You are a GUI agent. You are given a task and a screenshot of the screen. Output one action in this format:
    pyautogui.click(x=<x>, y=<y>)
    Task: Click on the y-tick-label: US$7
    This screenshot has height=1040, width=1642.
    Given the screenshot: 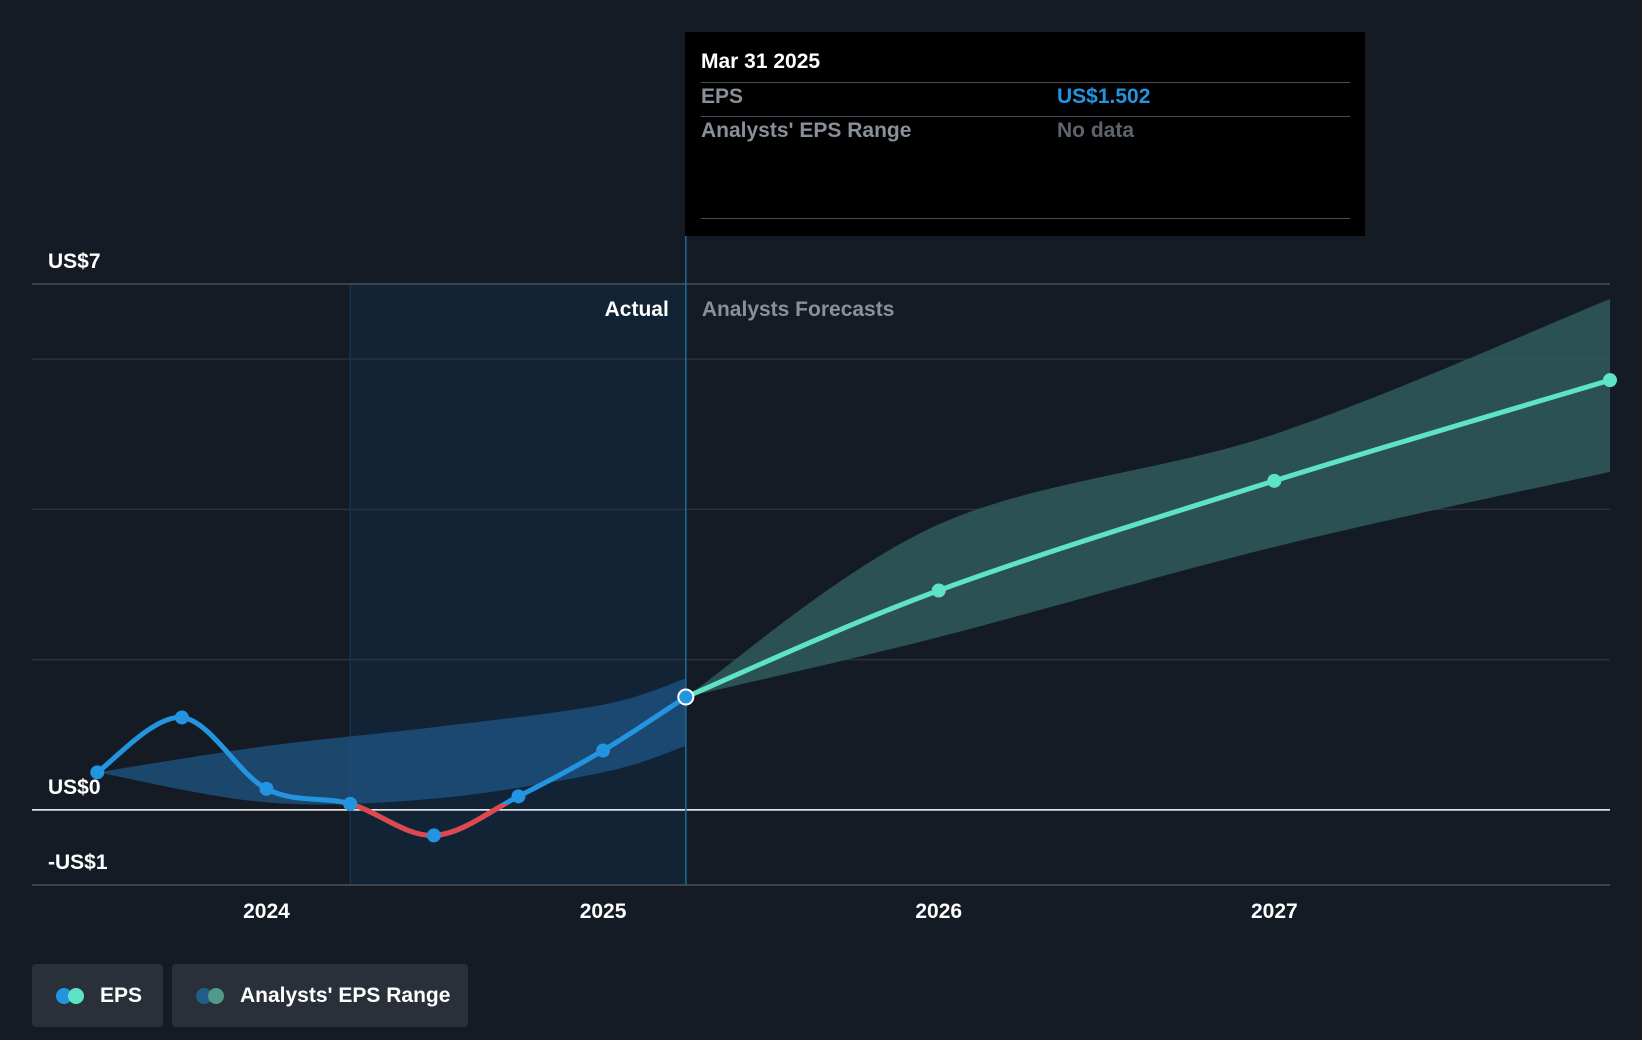 What is the action you would take?
    pyautogui.click(x=74, y=261)
    